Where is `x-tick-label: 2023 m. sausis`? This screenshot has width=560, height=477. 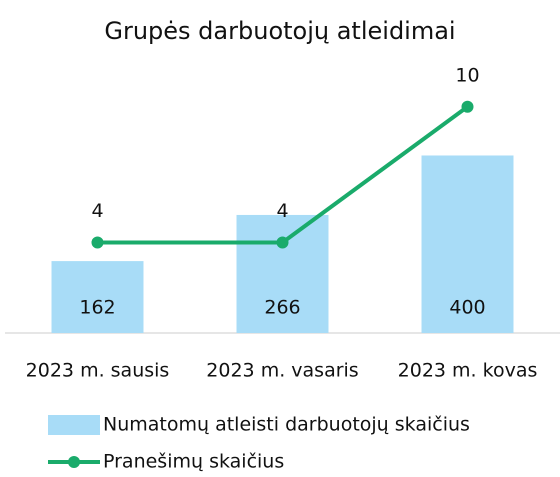
x-tick-label: 2023 m. sausis is located at coordinates (98, 371).